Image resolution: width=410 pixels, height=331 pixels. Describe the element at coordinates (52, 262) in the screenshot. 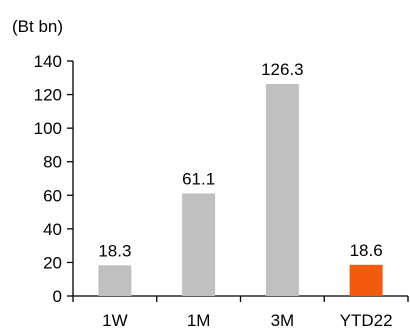

I see `y-tick-label: 20` at that location.